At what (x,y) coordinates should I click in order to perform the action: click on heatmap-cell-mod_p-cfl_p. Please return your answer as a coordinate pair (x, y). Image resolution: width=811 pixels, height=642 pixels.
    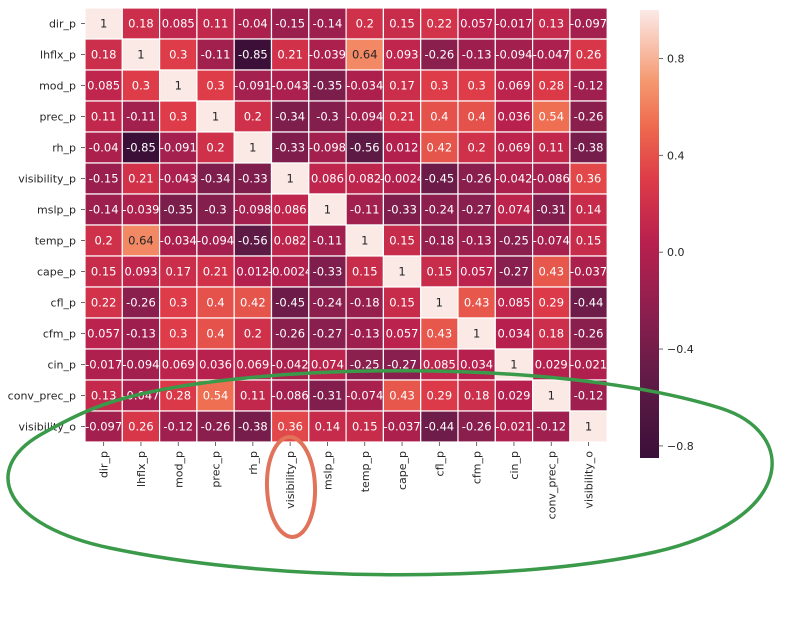
    Looking at the image, I should click on (439, 85).